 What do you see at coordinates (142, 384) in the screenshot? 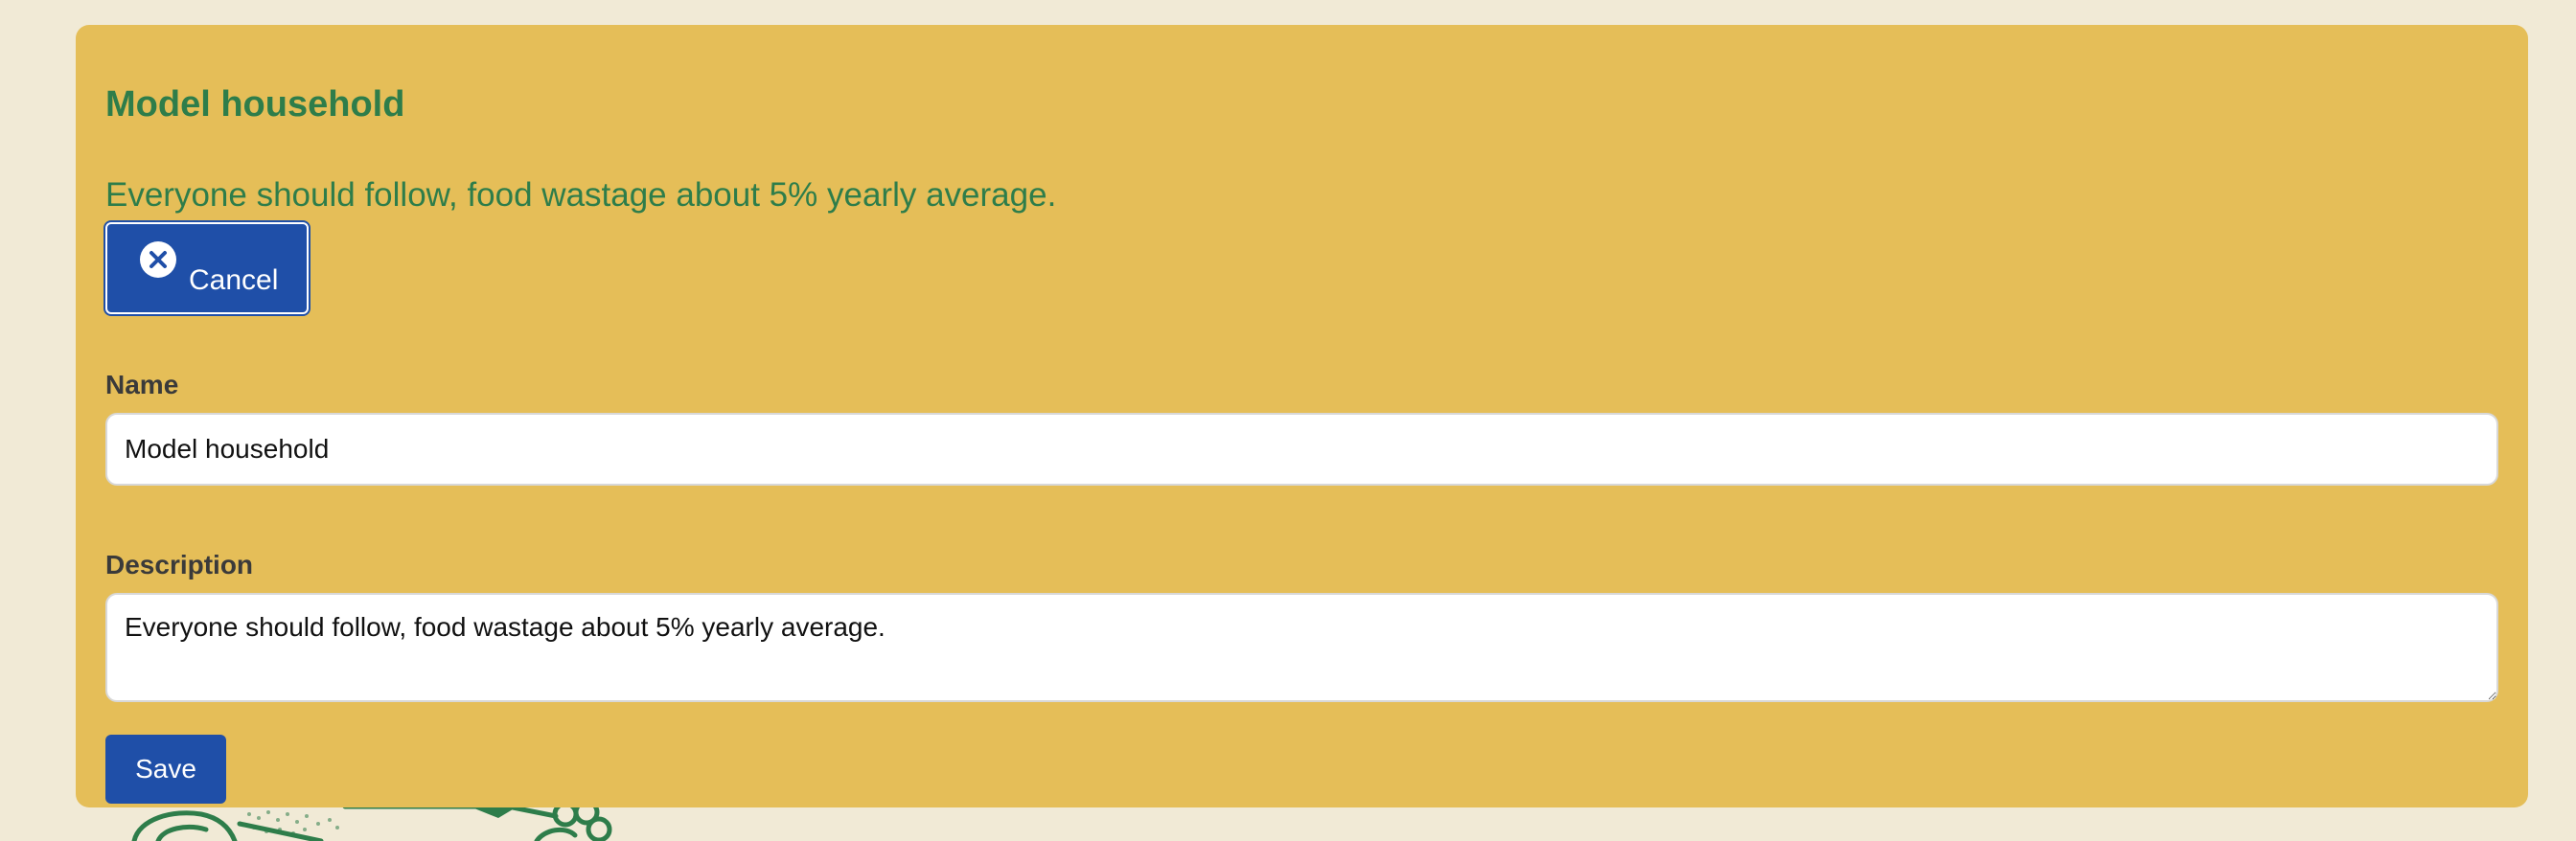
I see `name-label: Name` at bounding box center [142, 384].